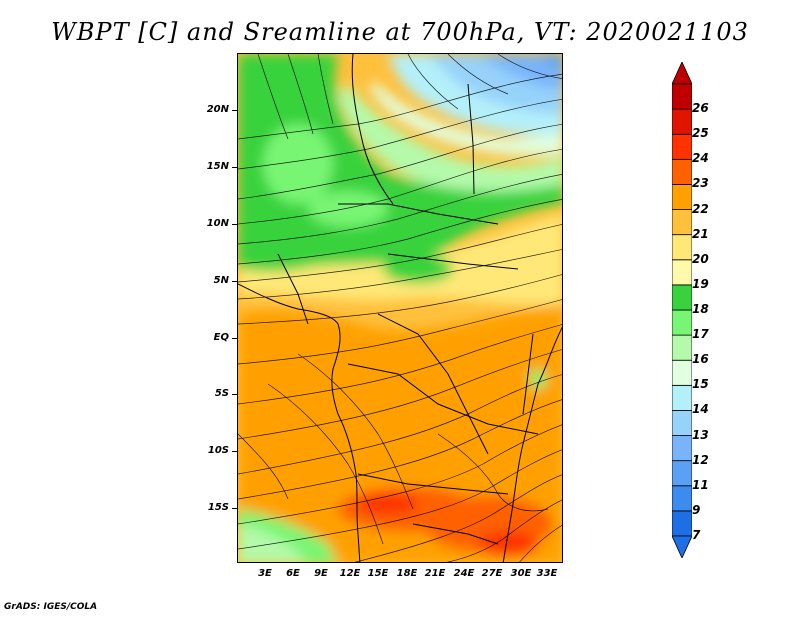  I want to click on lat-label-eq: EQ, so click(221, 337).